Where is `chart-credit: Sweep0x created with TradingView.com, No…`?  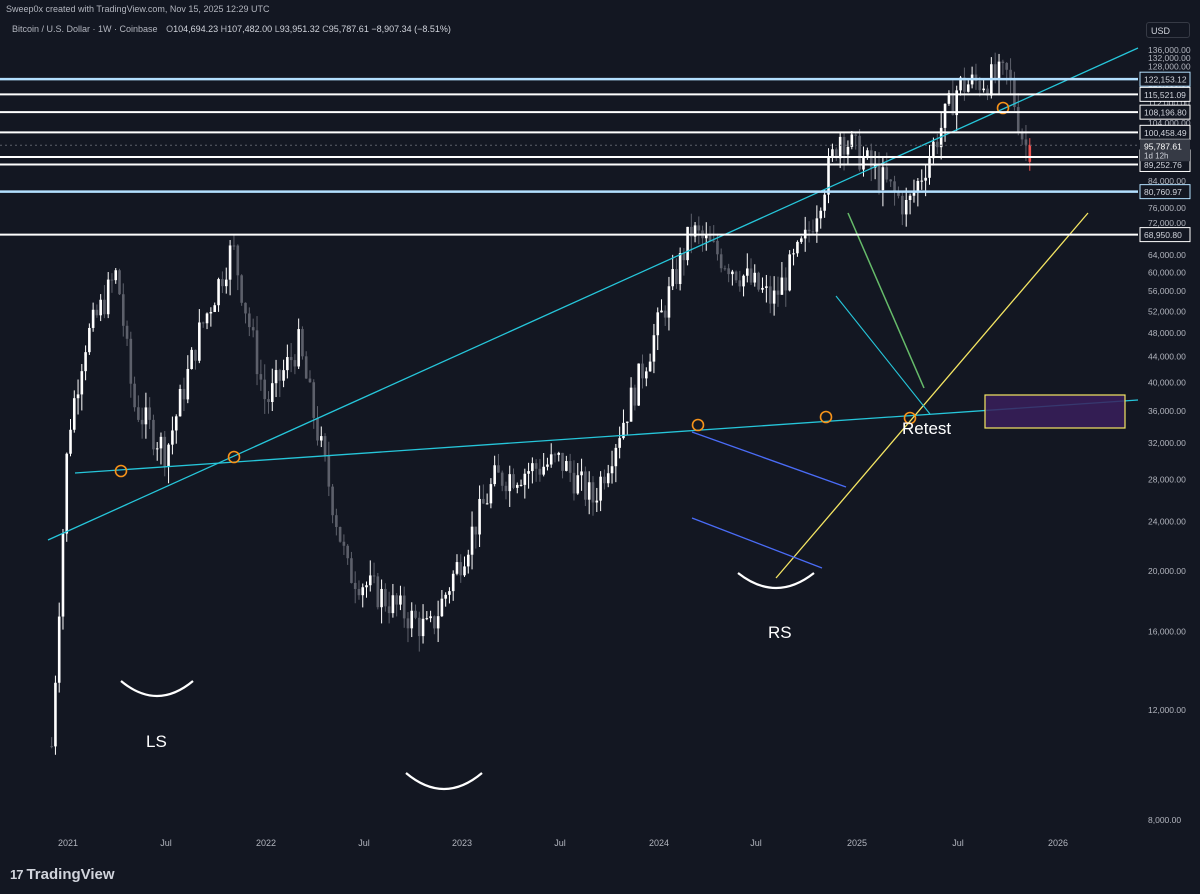
chart-credit: Sweep0x created with TradingView.com, No… is located at coordinates (138, 9).